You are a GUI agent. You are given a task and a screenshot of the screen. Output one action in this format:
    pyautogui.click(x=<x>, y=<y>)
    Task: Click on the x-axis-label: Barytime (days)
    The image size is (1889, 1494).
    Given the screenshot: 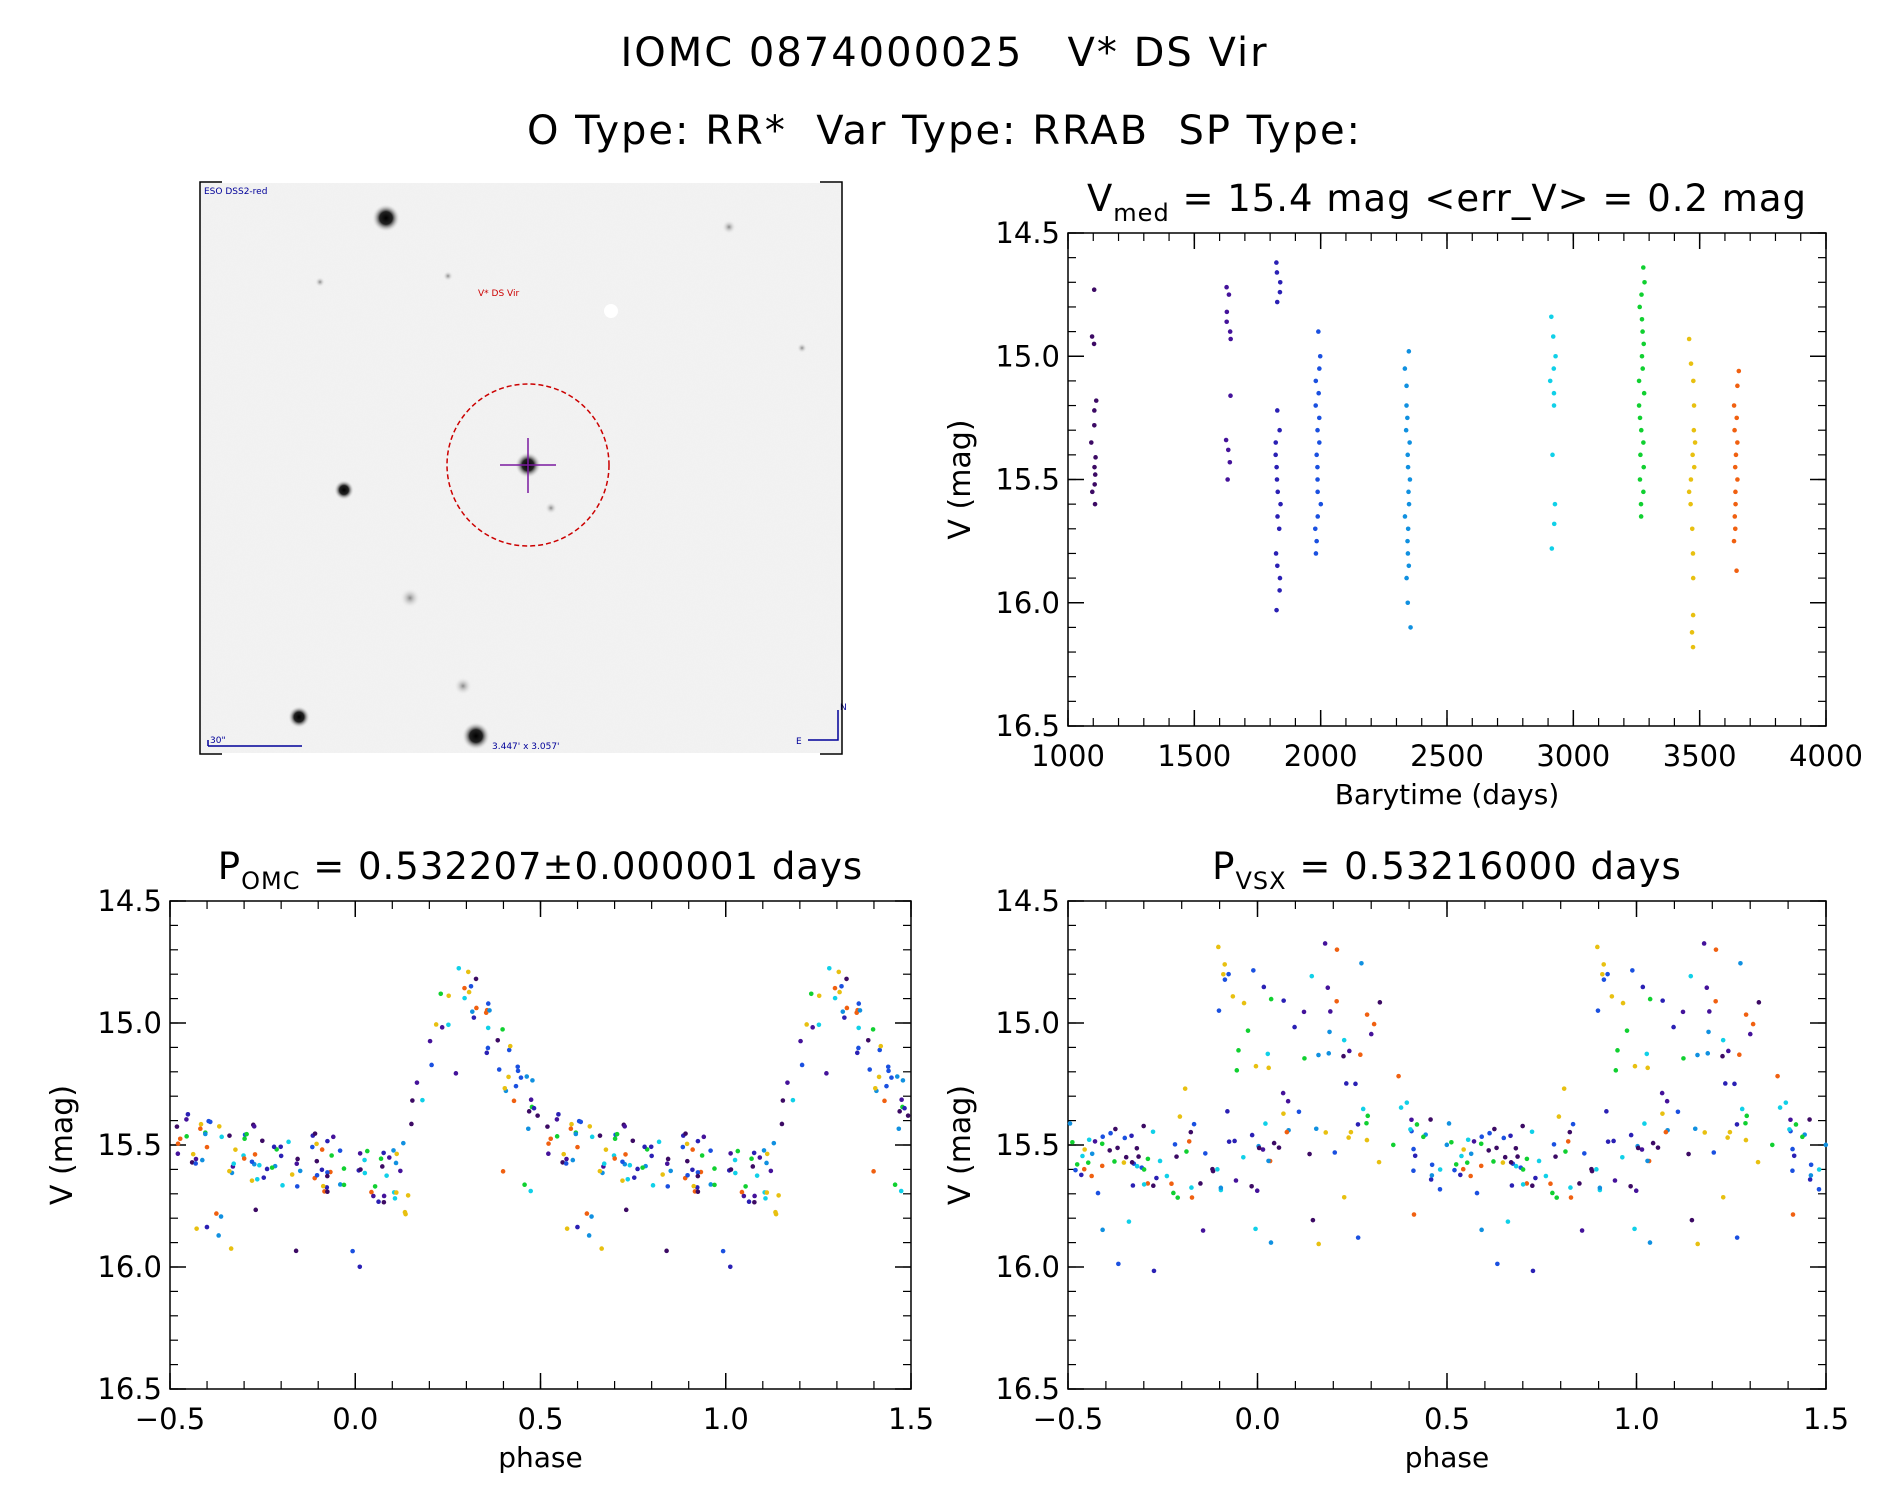 What is the action you would take?
    pyautogui.click(x=1447, y=794)
    